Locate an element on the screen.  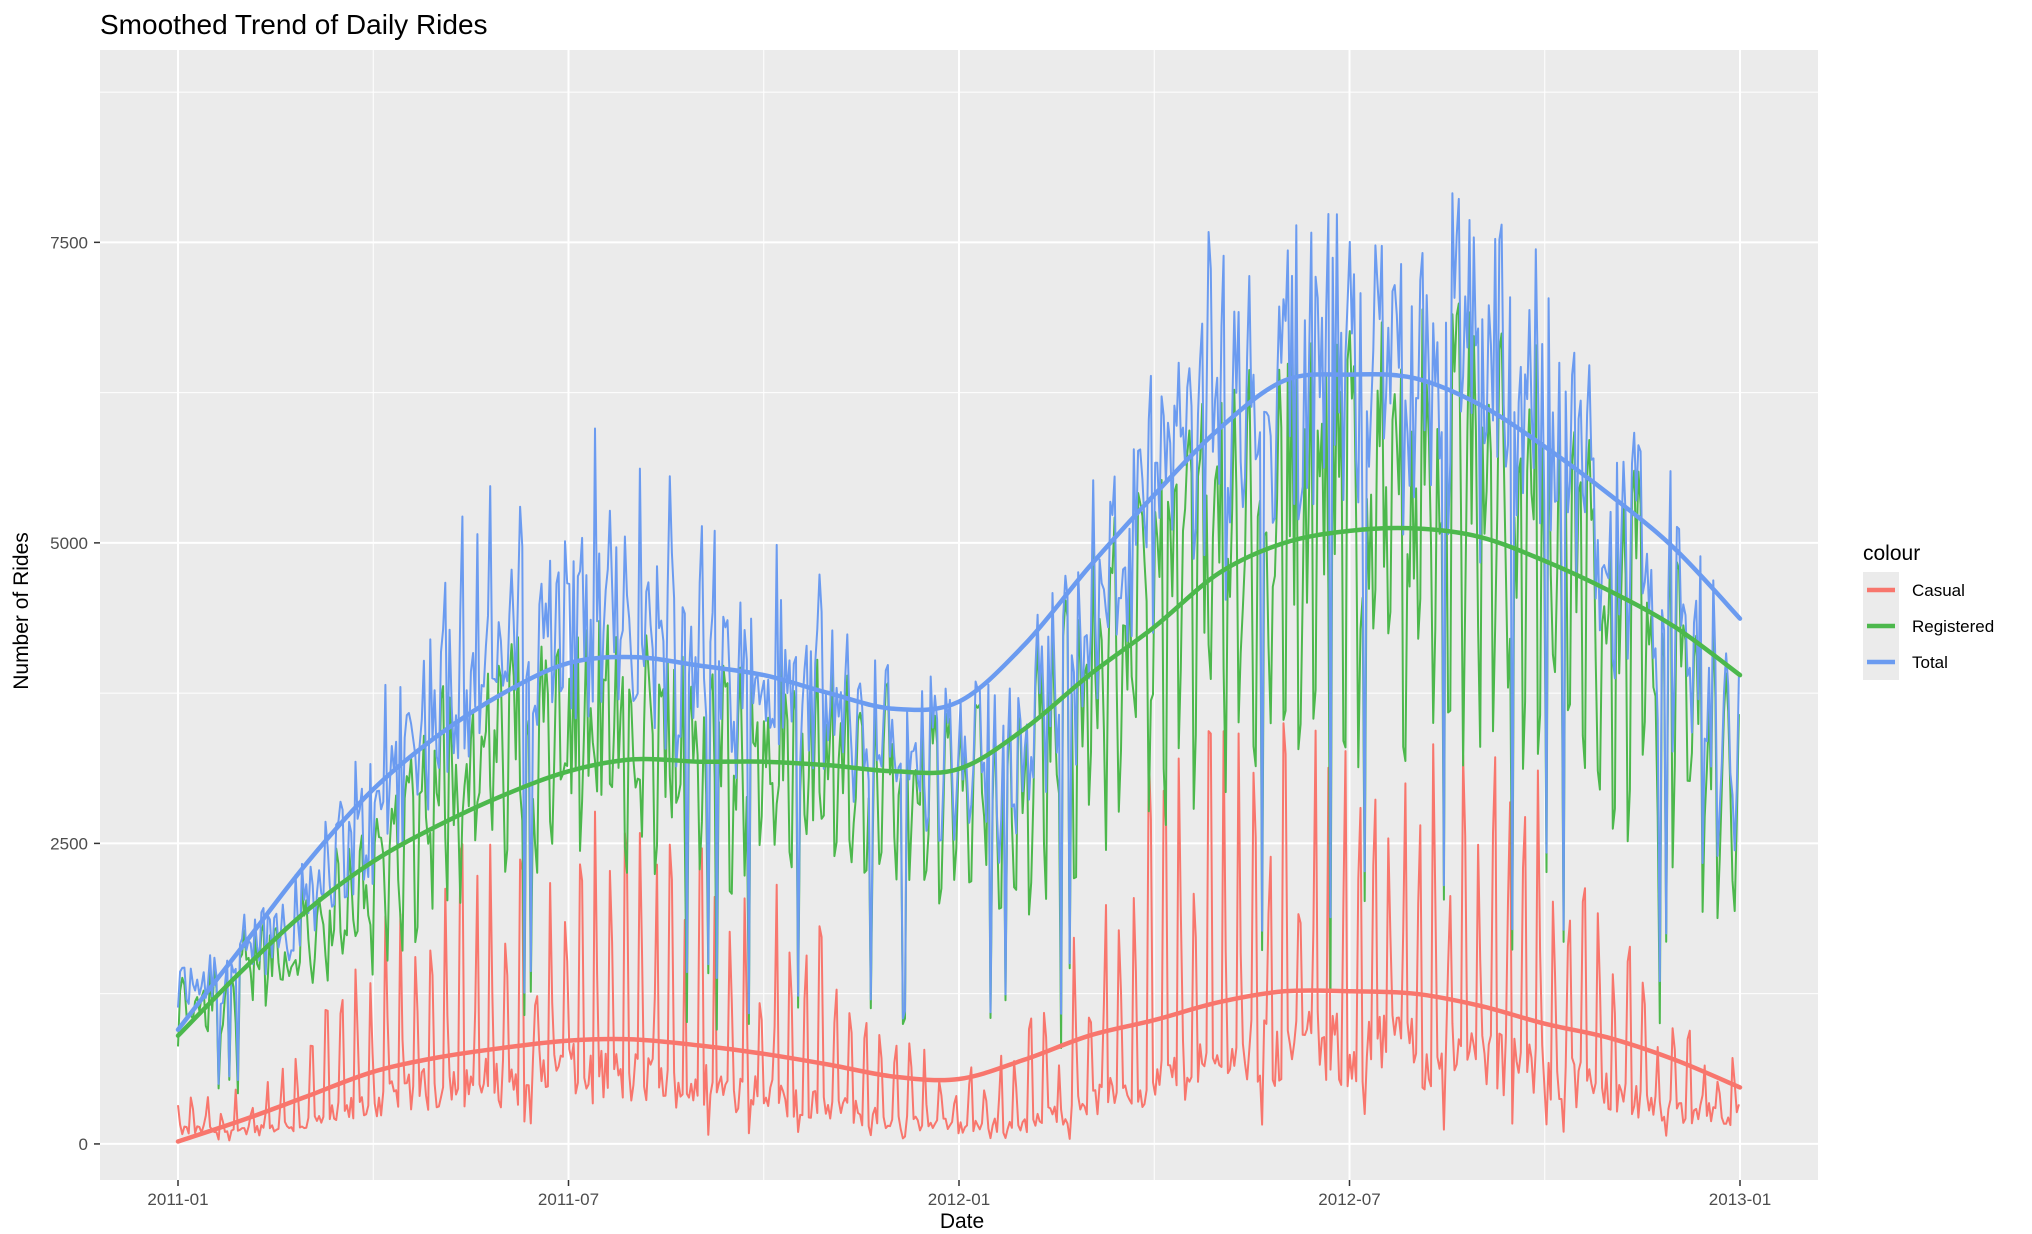
y-tick-label: 5000 is located at coordinates (69, 543).